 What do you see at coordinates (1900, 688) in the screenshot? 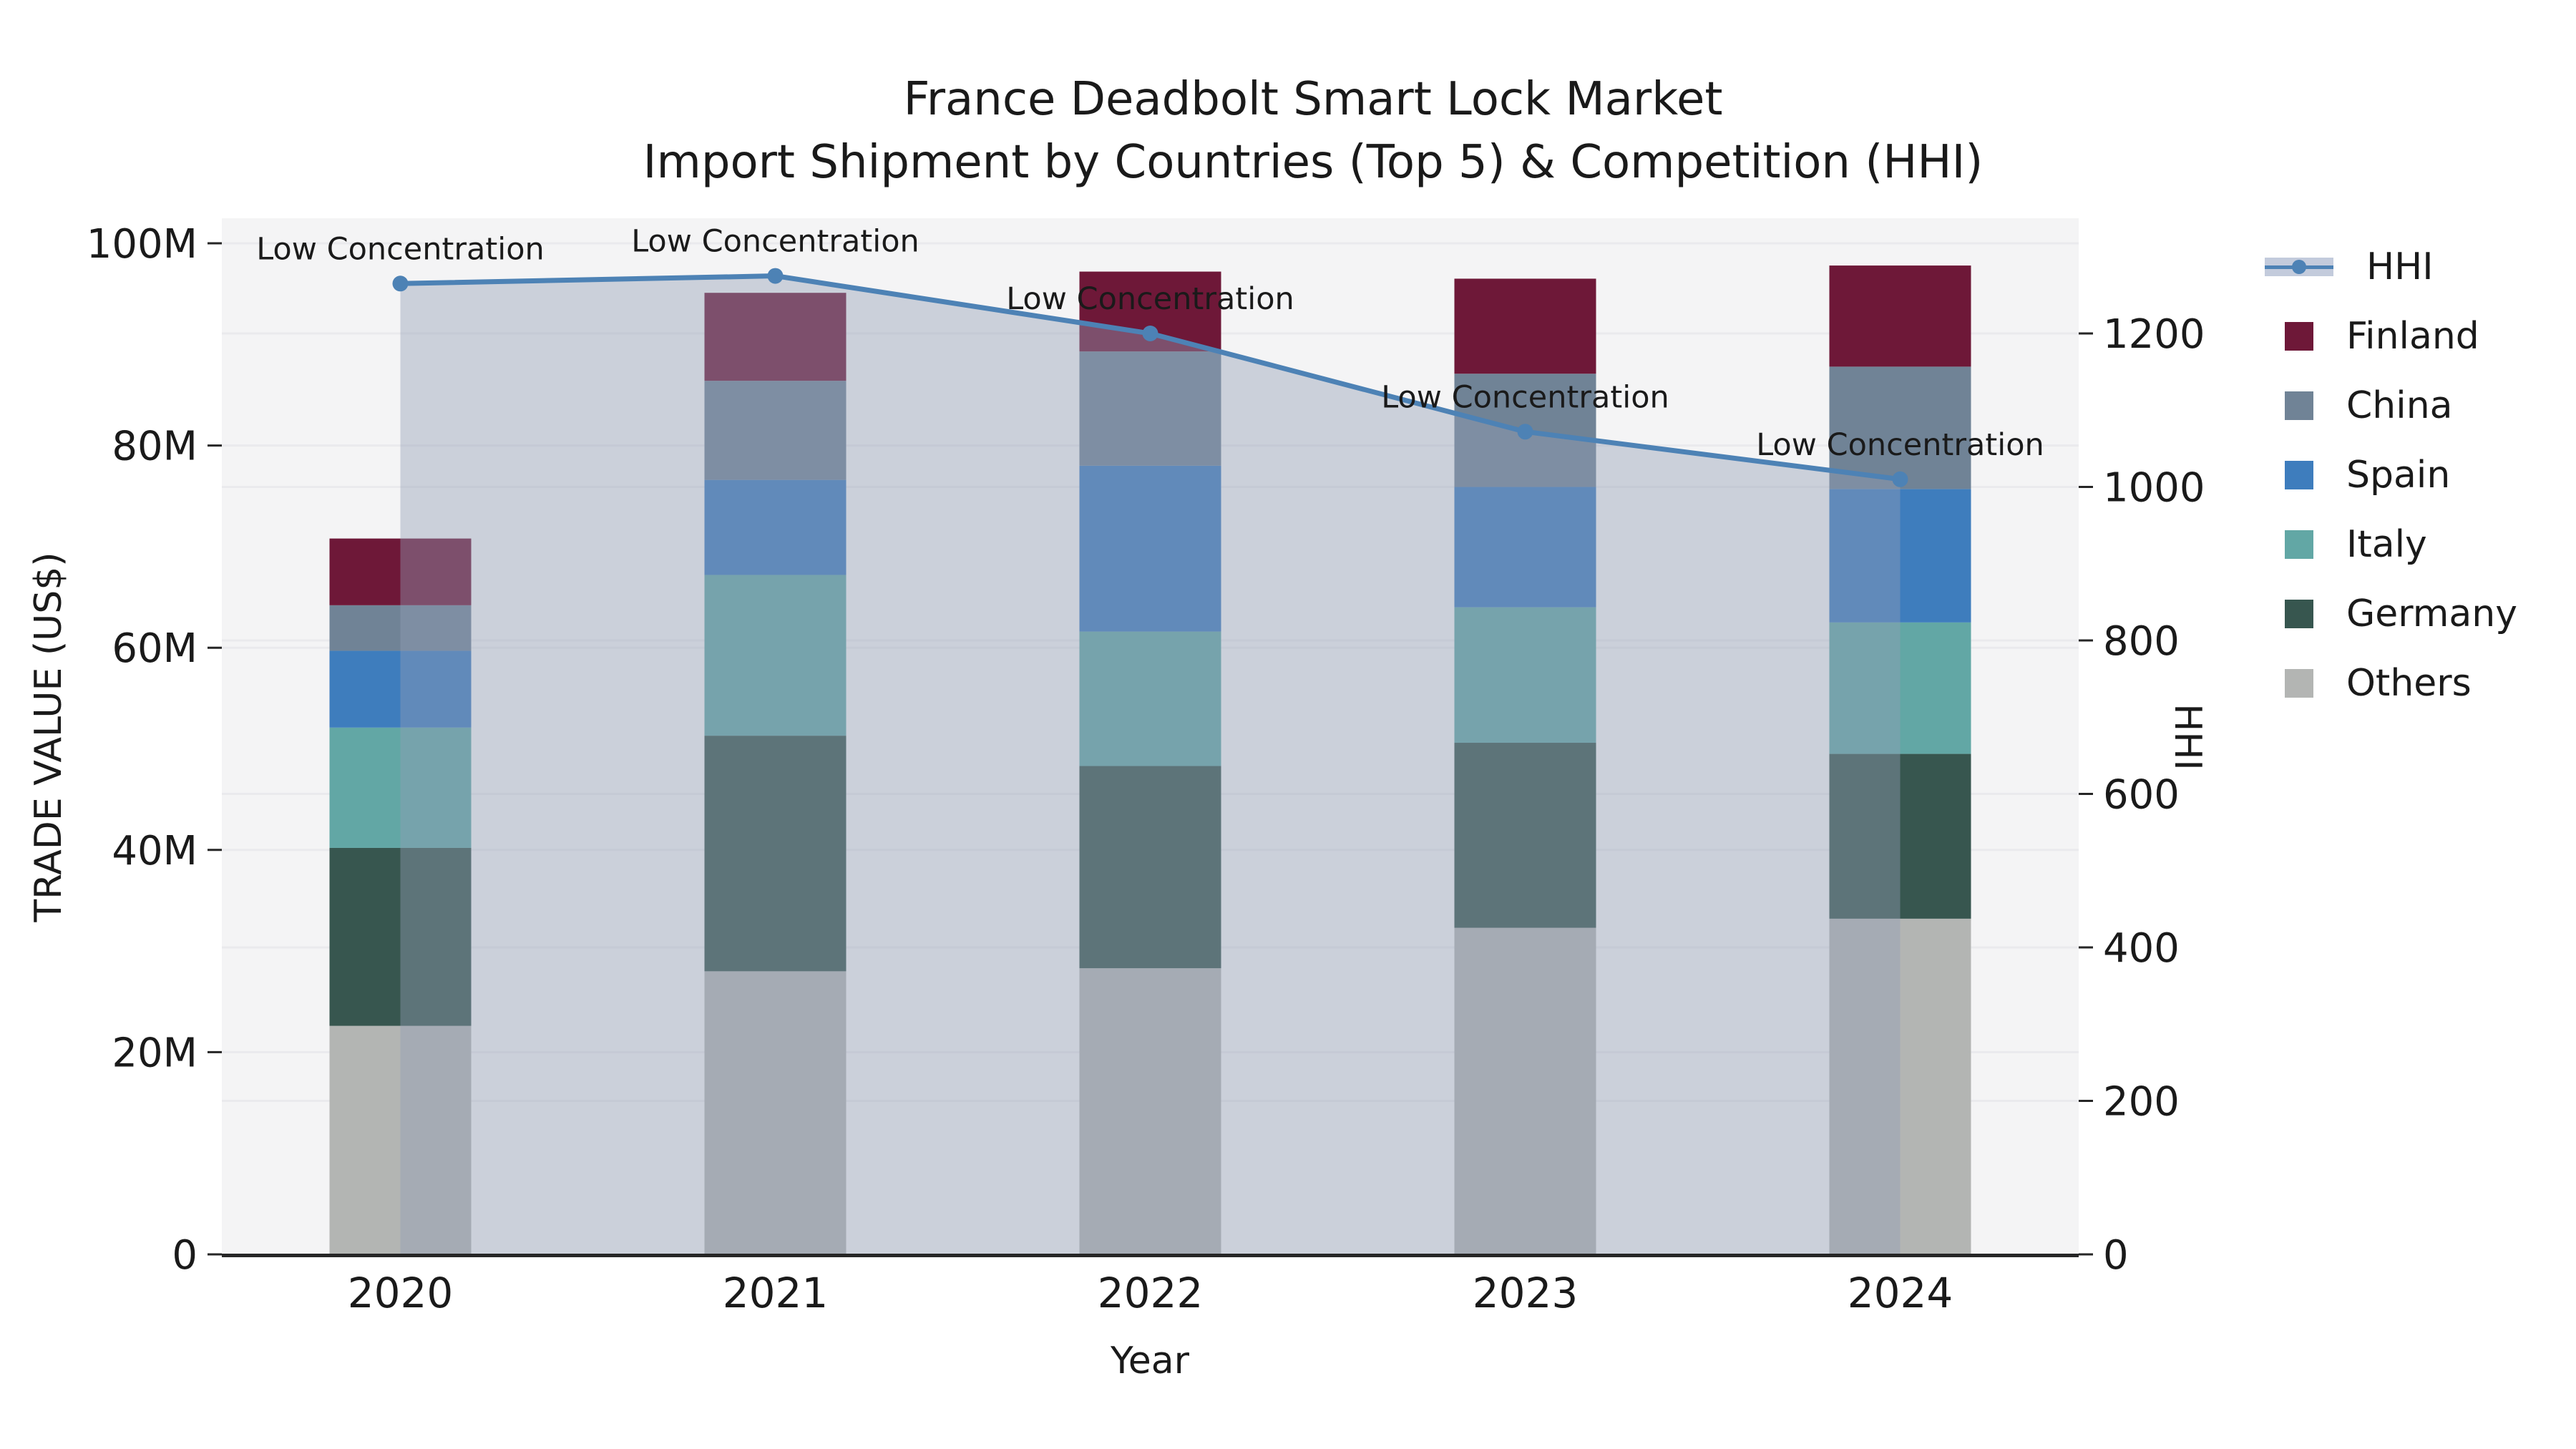
I see `bar-segment-2024-italy` at bounding box center [1900, 688].